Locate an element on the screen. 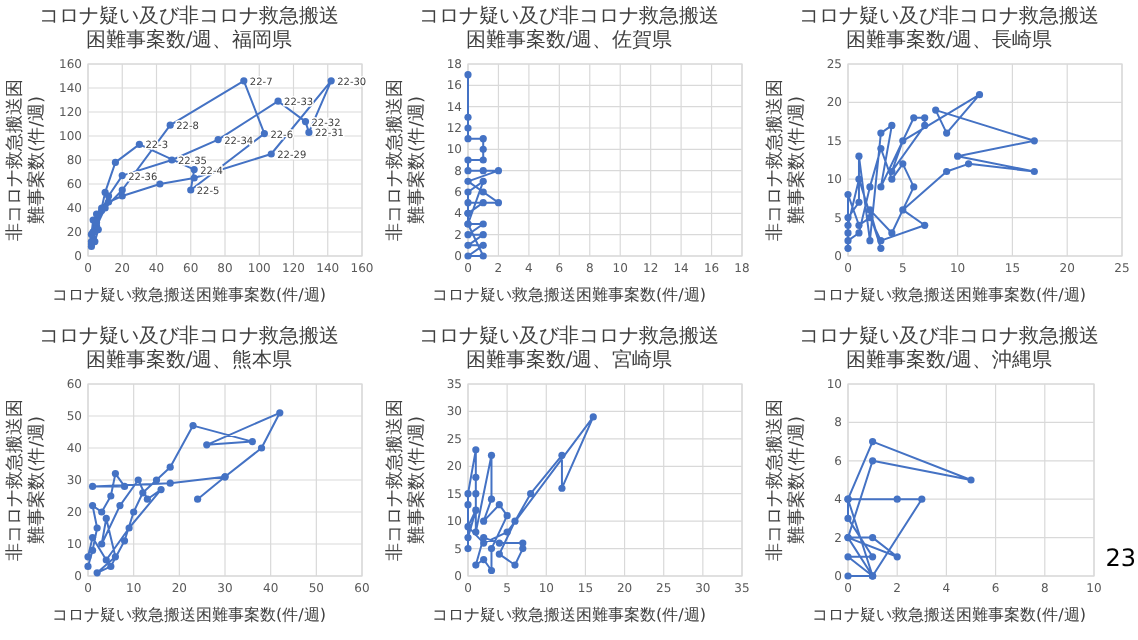  text: 23 is located at coordinates (1120, 558).